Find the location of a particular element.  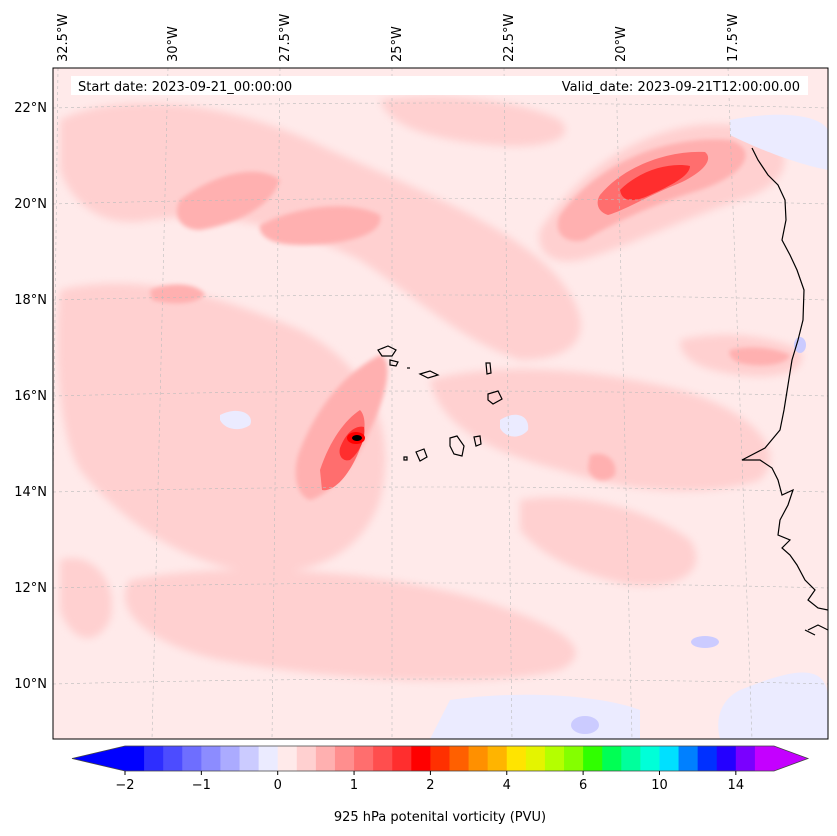

colorbar-tick-label: 6 is located at coordinates (583, 785).